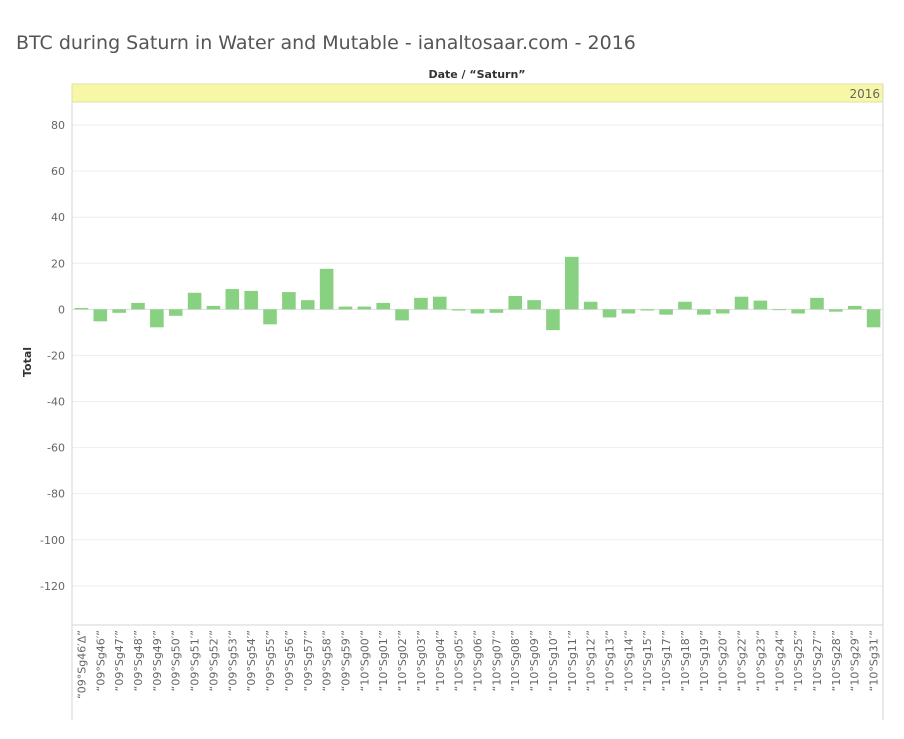  Describe the element at coordinates (817, 660) in the screenshot. I see `x-tick-label: “10°Sg27′”` at that location.